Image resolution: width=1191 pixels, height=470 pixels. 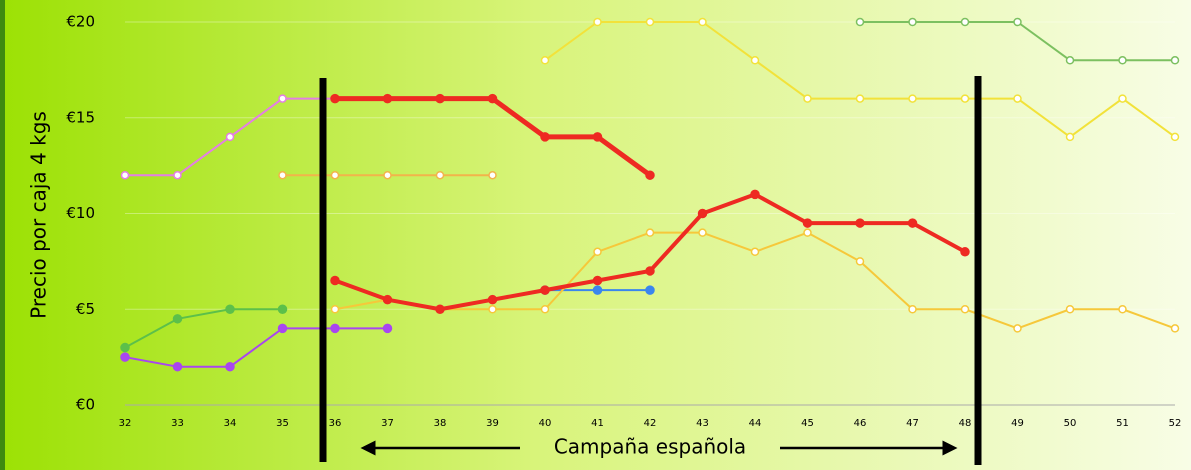 I want to click on x-tick-label: 33, so click(x=177, y=423).